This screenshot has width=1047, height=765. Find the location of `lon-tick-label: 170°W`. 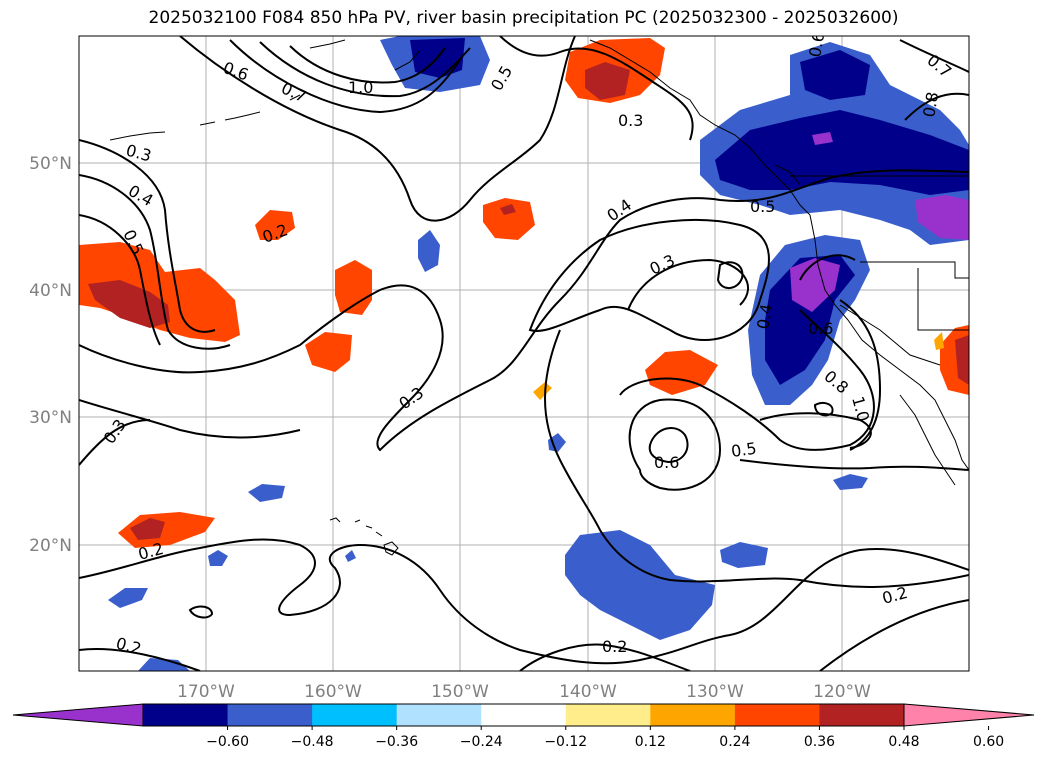

lon-tick-label: 170°W is located at coordinates (206, 692).